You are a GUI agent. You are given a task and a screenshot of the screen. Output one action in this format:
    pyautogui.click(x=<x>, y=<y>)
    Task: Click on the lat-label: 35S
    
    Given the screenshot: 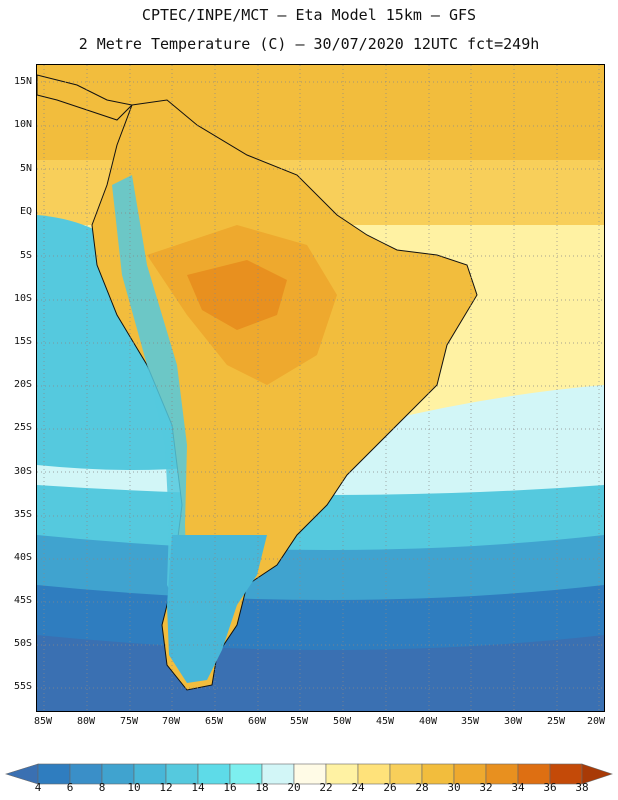 What is the action you would take?
    pyautogui.click(x=22, y=514)
    